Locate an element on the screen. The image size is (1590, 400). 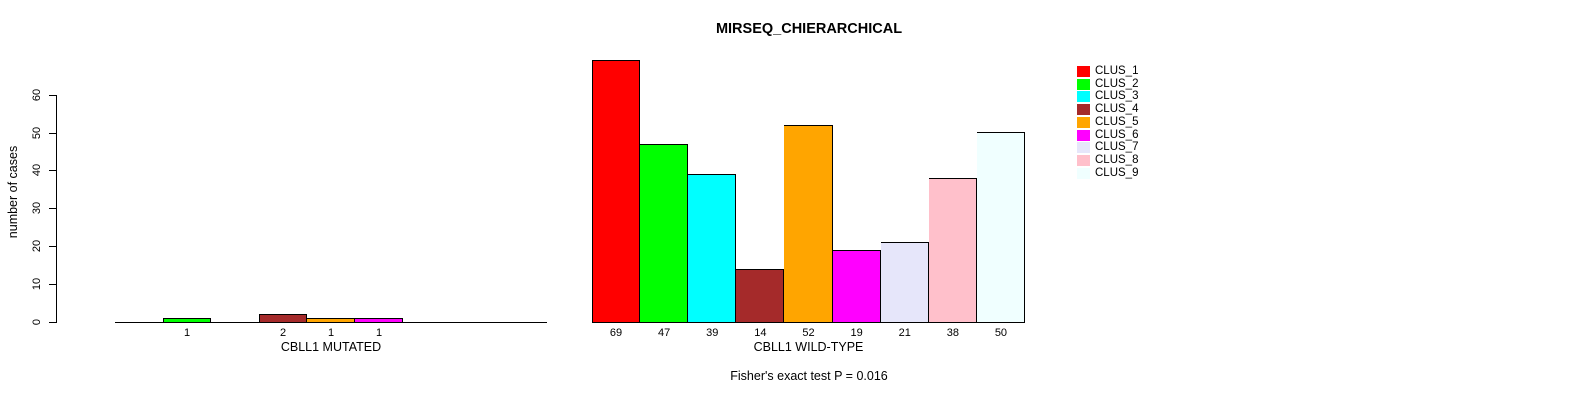
legend-label-clus_1: CLUS_1 is located at coordinates (1117, 71).